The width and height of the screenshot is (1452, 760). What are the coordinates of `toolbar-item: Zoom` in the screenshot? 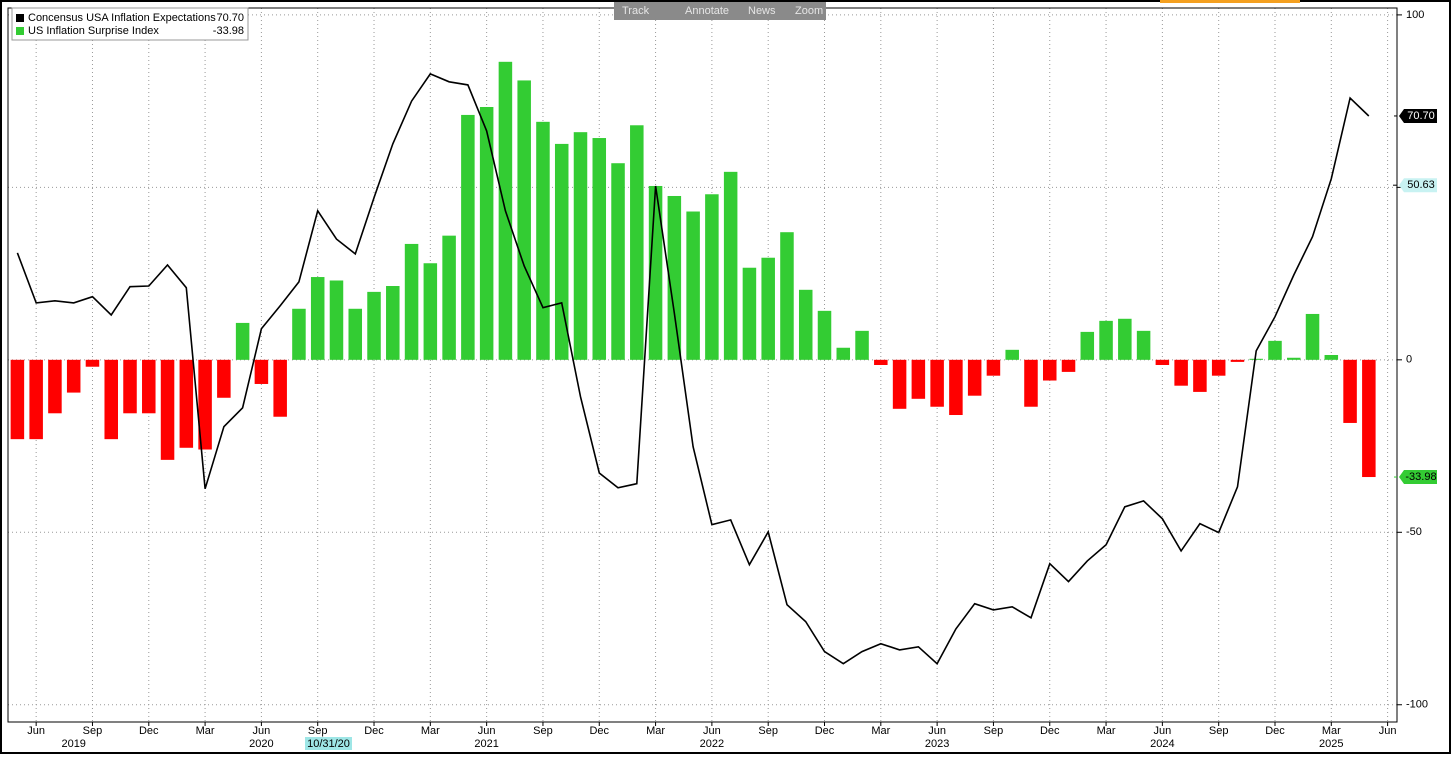 It's located at (809, 11).